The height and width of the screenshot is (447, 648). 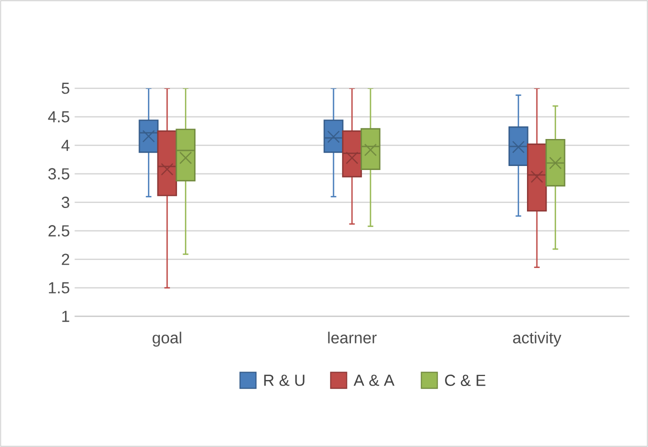 I want to click on y-tick-label: 3, so click(x=66, y=202).